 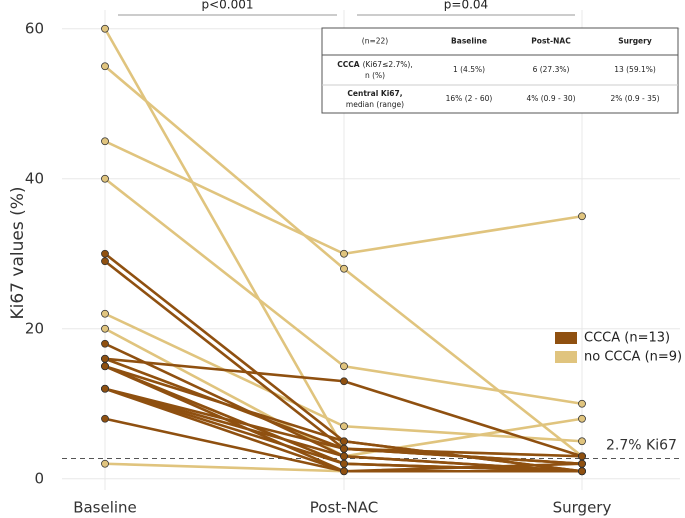 What do you see at coordinates (635, 41) in the screenshot?
I see `table-header: Surgery` at bounding box center [635, 41].